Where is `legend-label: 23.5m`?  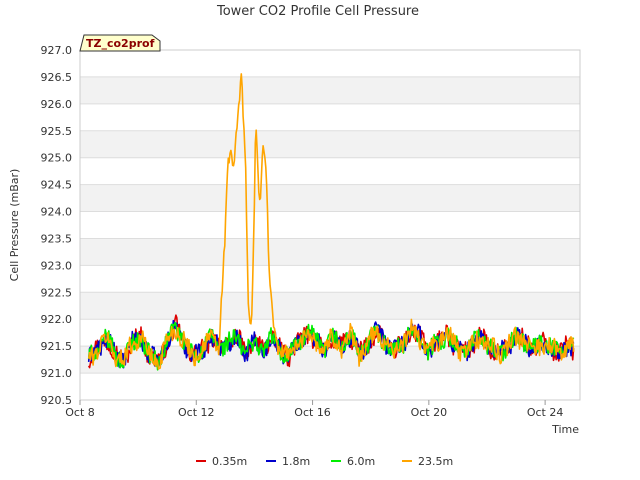
legend-label: 23.5m is located at coordinates (435, 461).